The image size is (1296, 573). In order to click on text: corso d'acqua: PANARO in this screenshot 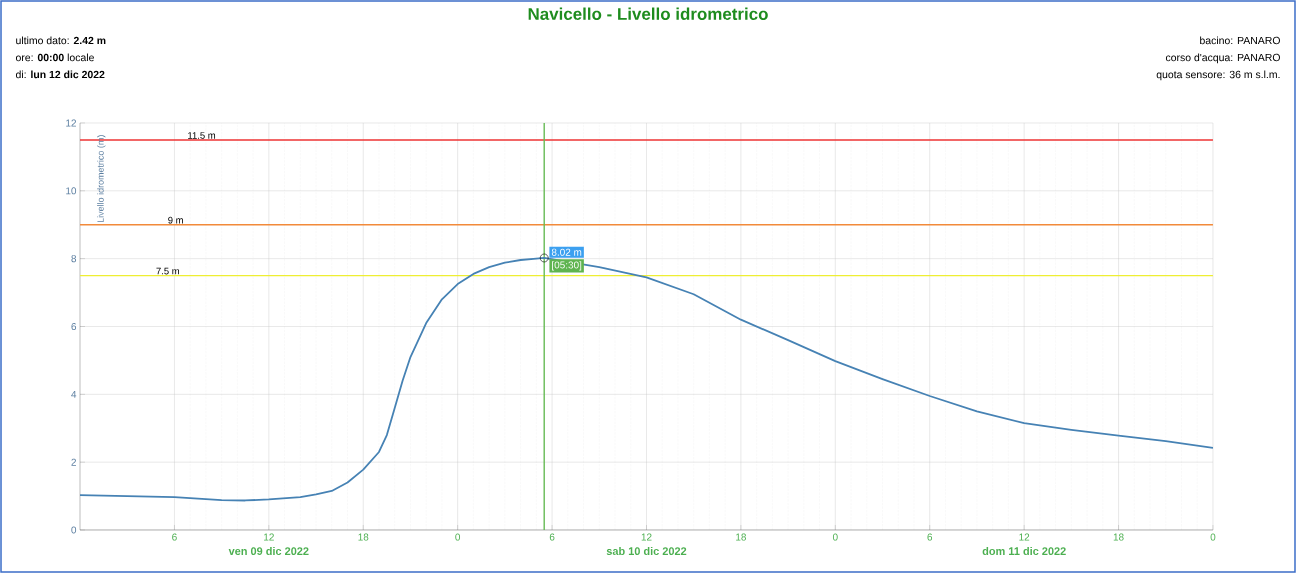, I will do `click(1222, 58)`.